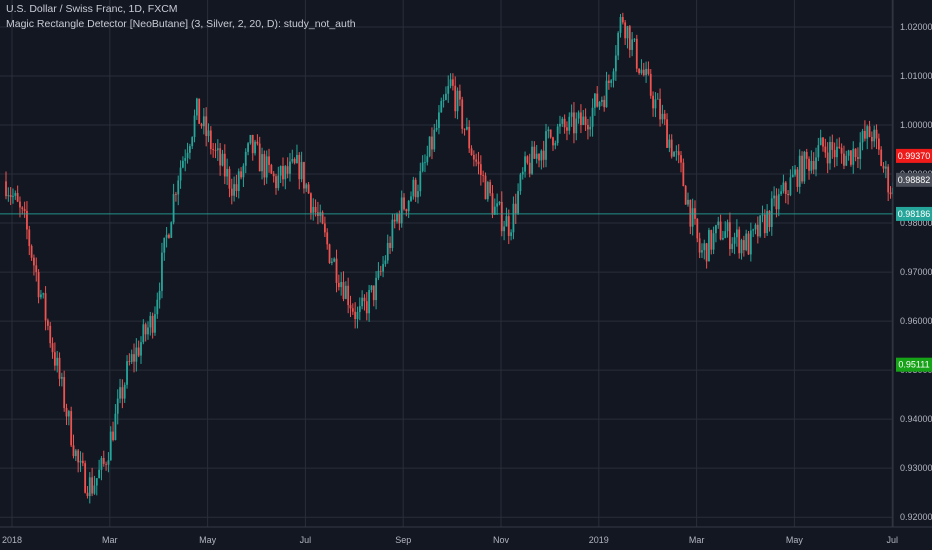 This screenshot has width=932, height=550. Describe the element at coordinates (916, 517) in the screenshot. I see `y-tick-label-10: 0.92000` at that location.